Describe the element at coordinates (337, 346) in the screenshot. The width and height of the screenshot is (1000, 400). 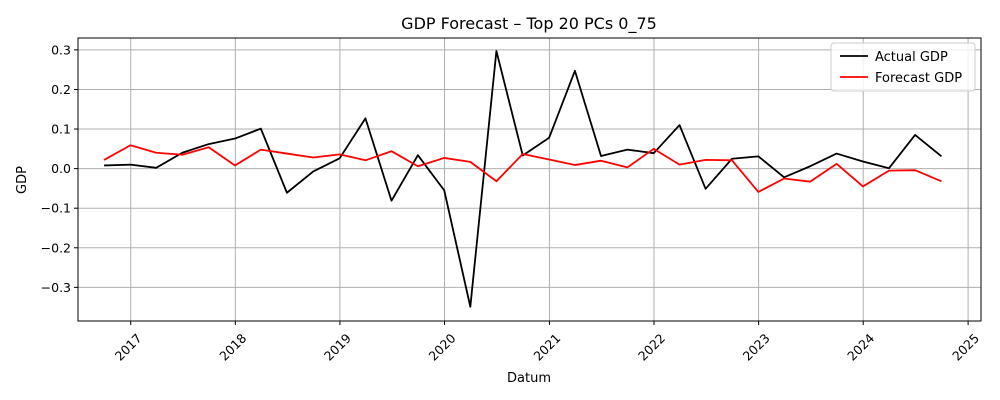
I see `x-tick-label: 2019` at that location.